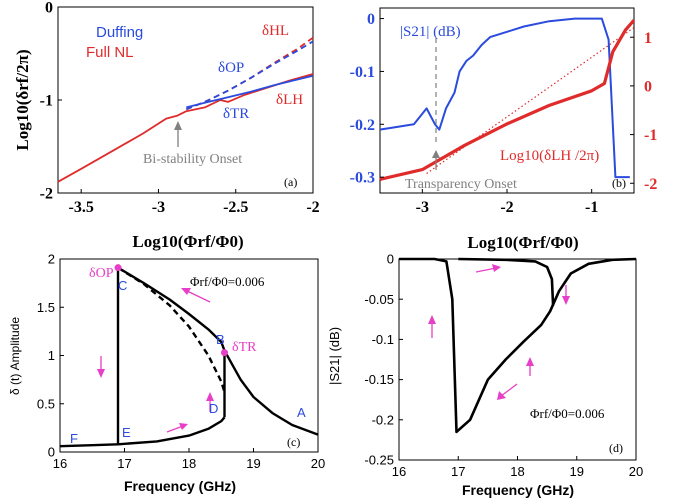  What do you see at coordinates (518, 490) in the screenshot?
I see `panel-d-xlabel: Frequency (GHz)` at bounding box center [518, 490].